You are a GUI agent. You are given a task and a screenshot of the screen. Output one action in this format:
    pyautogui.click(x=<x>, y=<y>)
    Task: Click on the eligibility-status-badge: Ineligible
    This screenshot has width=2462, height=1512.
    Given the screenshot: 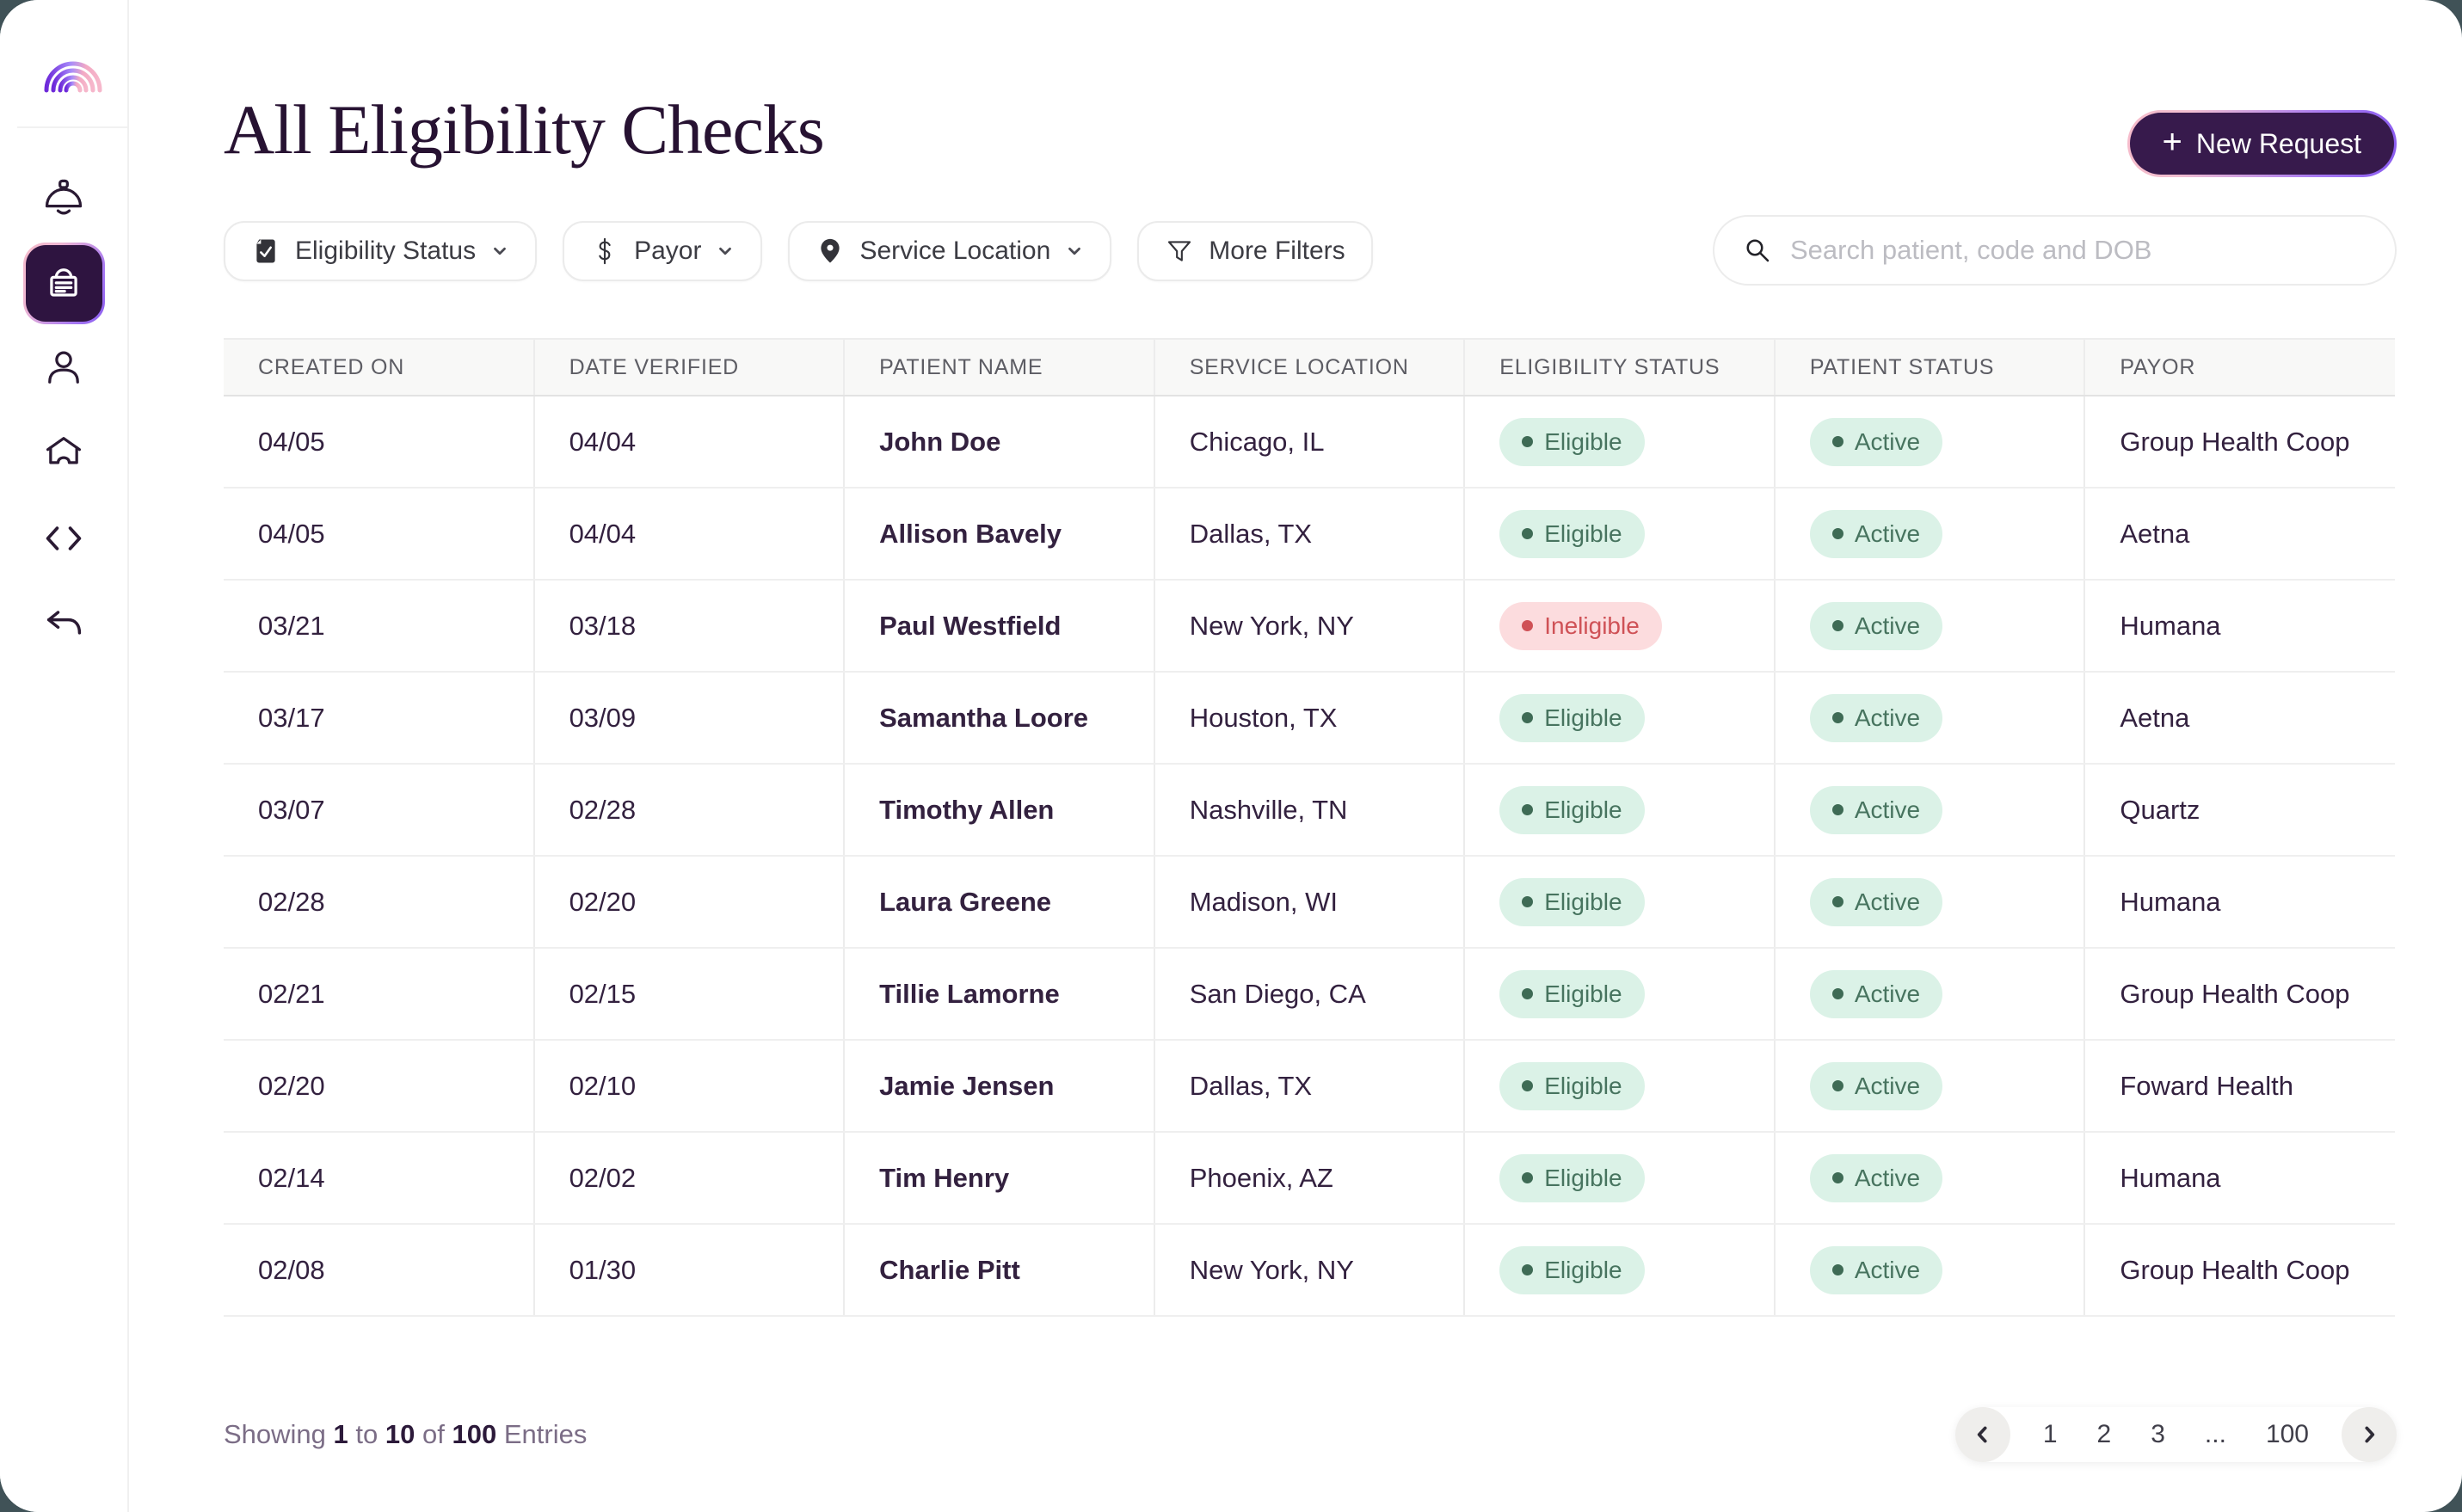 What is the action you would take?
    pyautogui.click(x=1580, y=626)
    